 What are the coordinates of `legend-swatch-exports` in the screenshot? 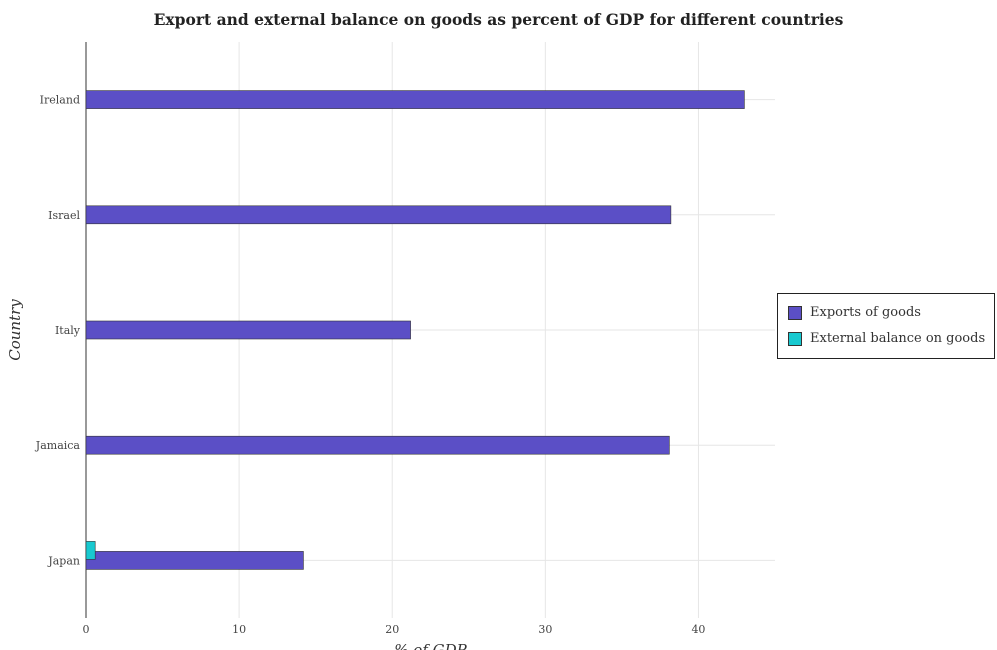 It's located at (795, 312).